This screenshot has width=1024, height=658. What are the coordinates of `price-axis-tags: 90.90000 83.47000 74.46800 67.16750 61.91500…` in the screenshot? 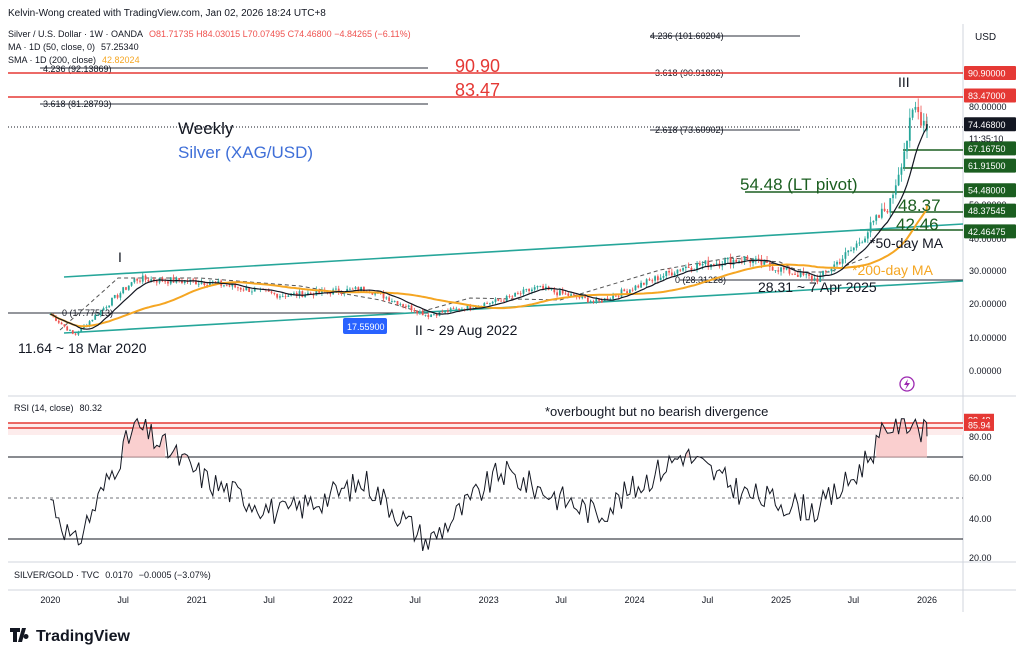 It's located at (990, 152).